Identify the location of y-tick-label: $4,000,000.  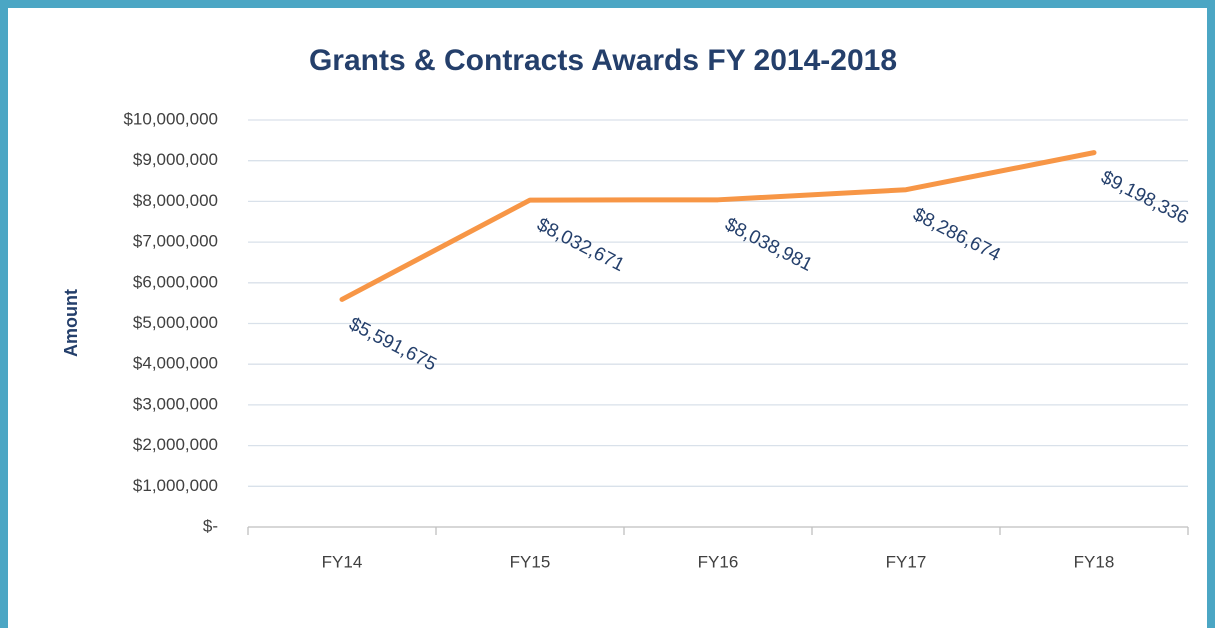
(175, 363).